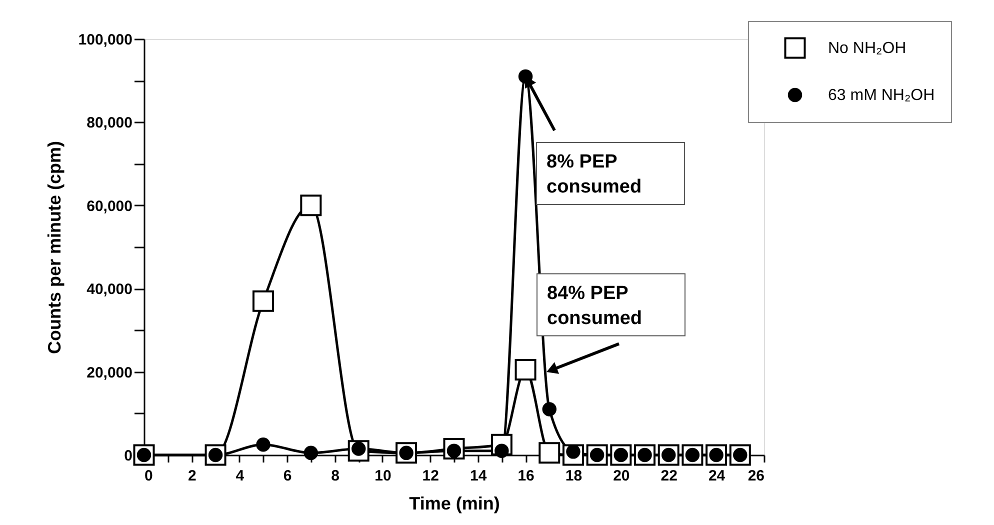 The image size is (994, 525). I want to click on x-tick-label: 10, so click(383, 476).